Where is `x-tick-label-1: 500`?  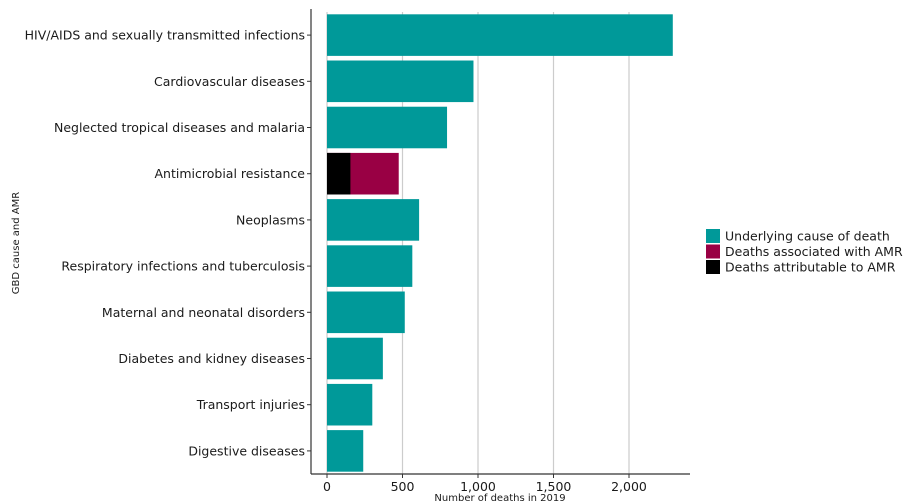 x-tick-label-1: 500 is located at coordinates (403, 486).